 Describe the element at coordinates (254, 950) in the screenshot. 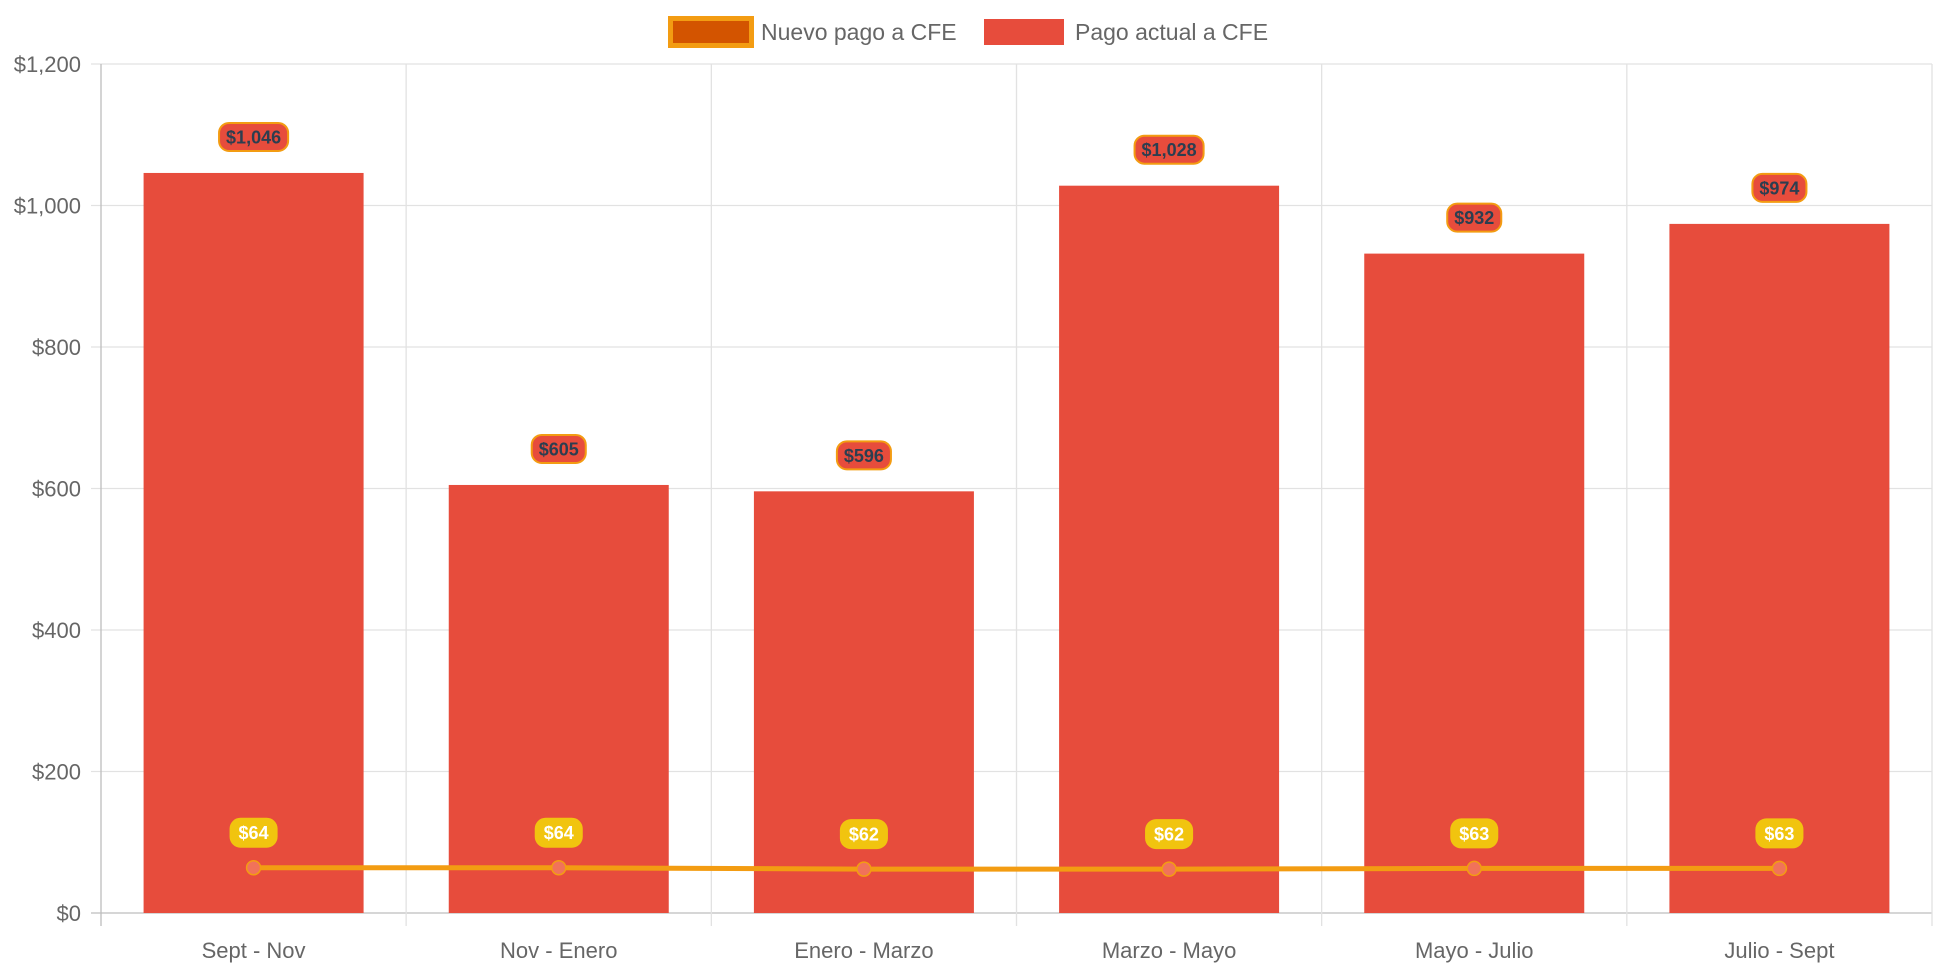

I see `x-tick-label: Sept - Nov` at that location.